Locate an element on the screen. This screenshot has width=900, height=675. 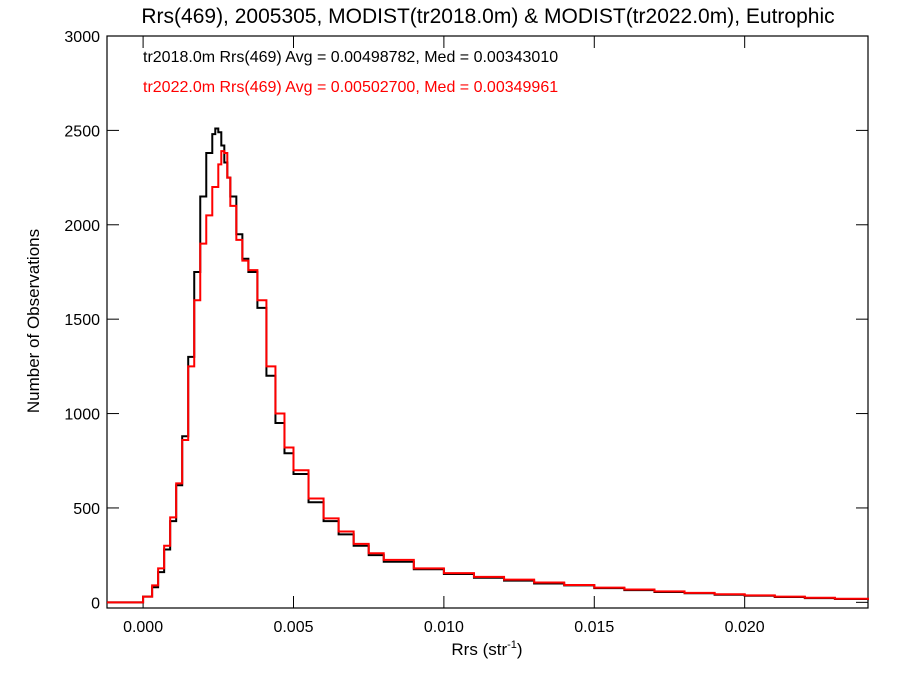
x-tick-label: 0.010 is located at coordinates (444, 627).